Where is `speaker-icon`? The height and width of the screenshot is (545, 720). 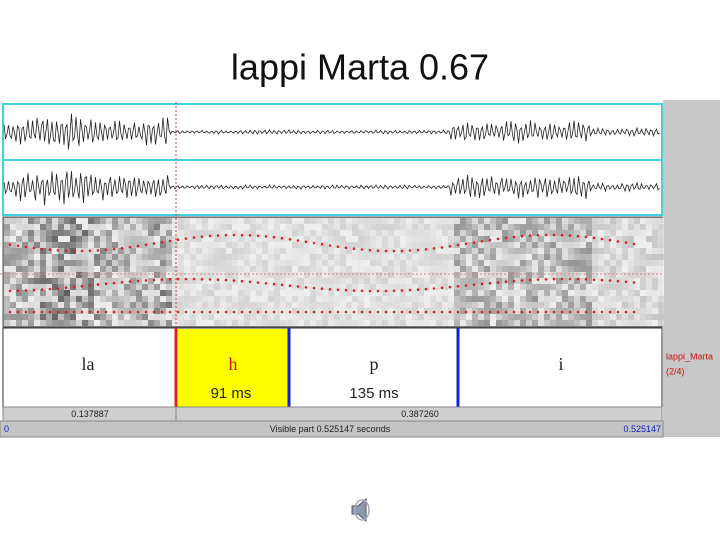
speaker-icon is located at coordinates (360, 510).